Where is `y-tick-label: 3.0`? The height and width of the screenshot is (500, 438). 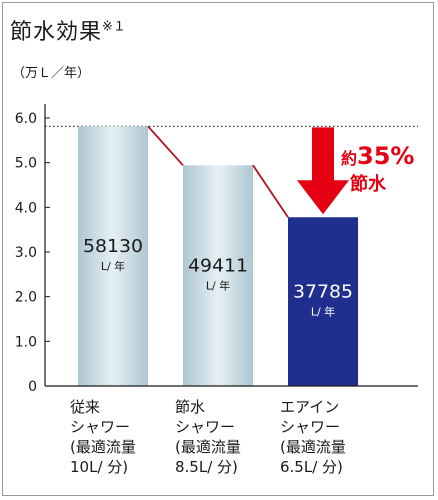
y-tick-label: 3.0 is located at coordinates (26, 253).